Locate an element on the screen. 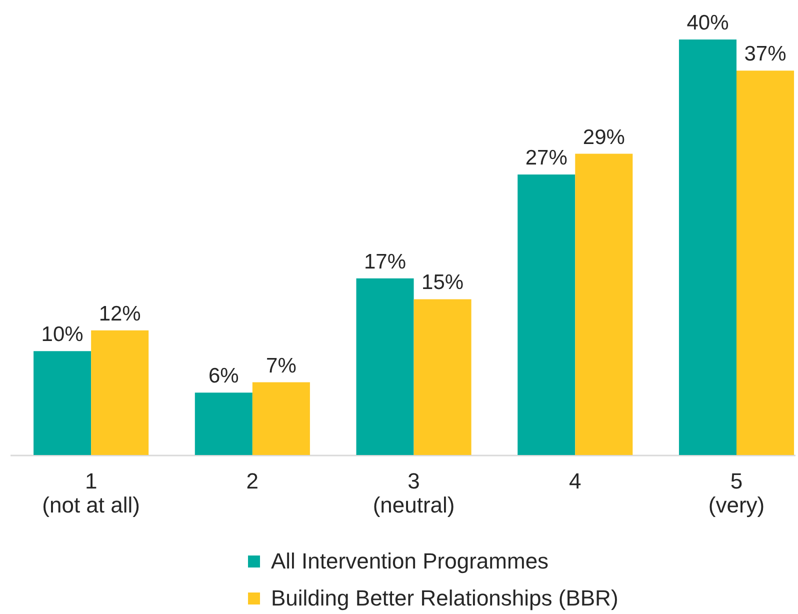 The width and height of the screenshot is (798, 614). x-tick-label: 4 is located at coordinates (575, 481).